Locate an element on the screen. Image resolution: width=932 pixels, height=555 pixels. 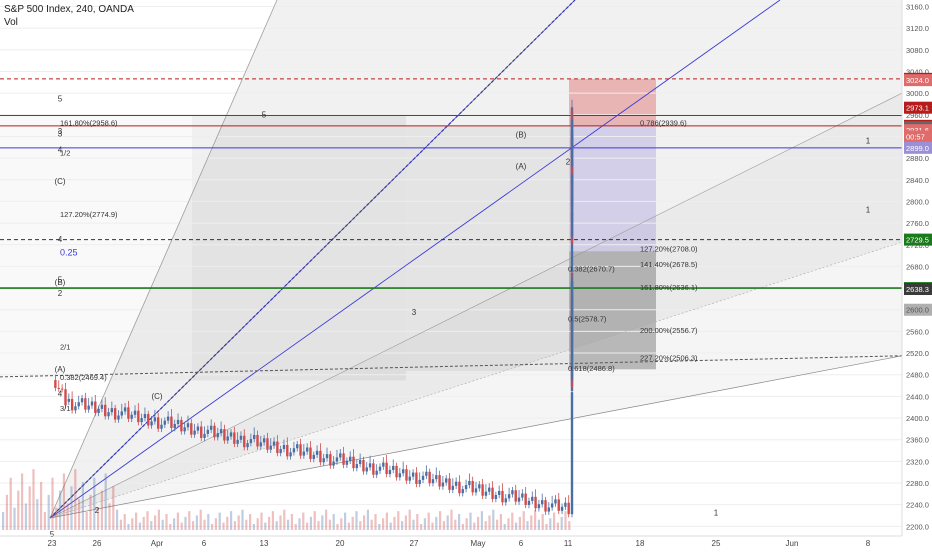
wave-label: 5 is located at coordinates (264, 115).